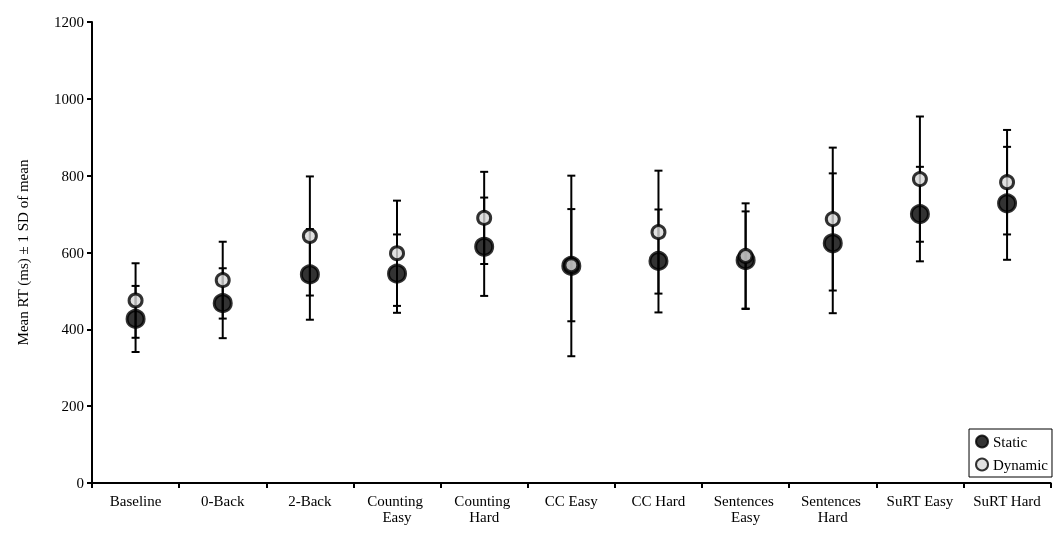  Describe the element at coordinates (72, 175) in the screenshot. I see `y-tick-label: 800` at that location.